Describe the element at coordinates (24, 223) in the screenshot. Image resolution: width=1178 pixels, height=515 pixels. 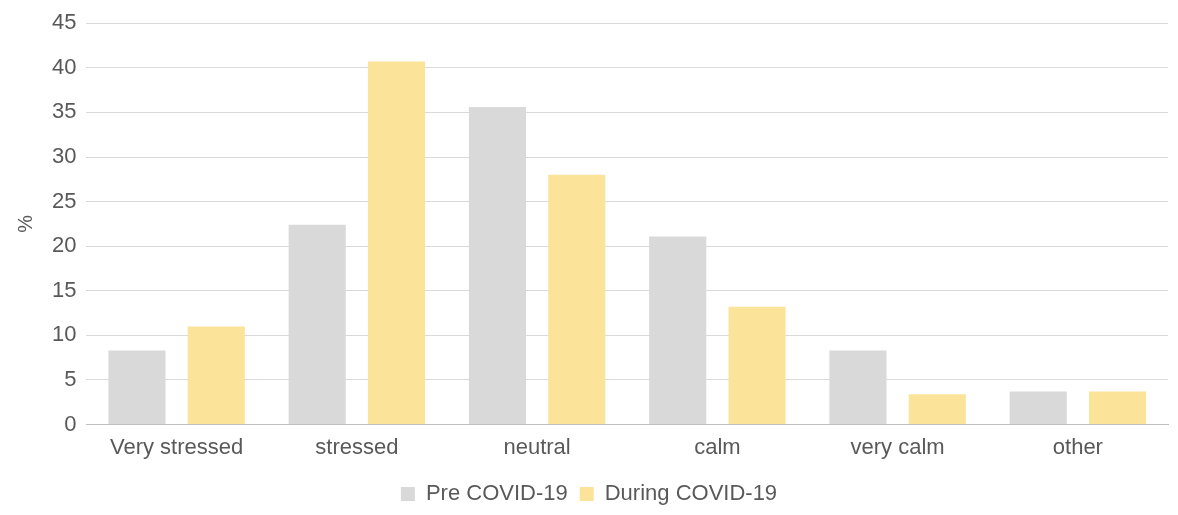
I see `y-axis-title: %` at that location.